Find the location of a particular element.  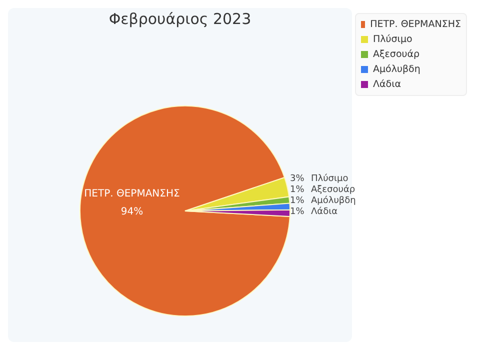

slice-label: Λάδια is located at coordinates (324, 211).